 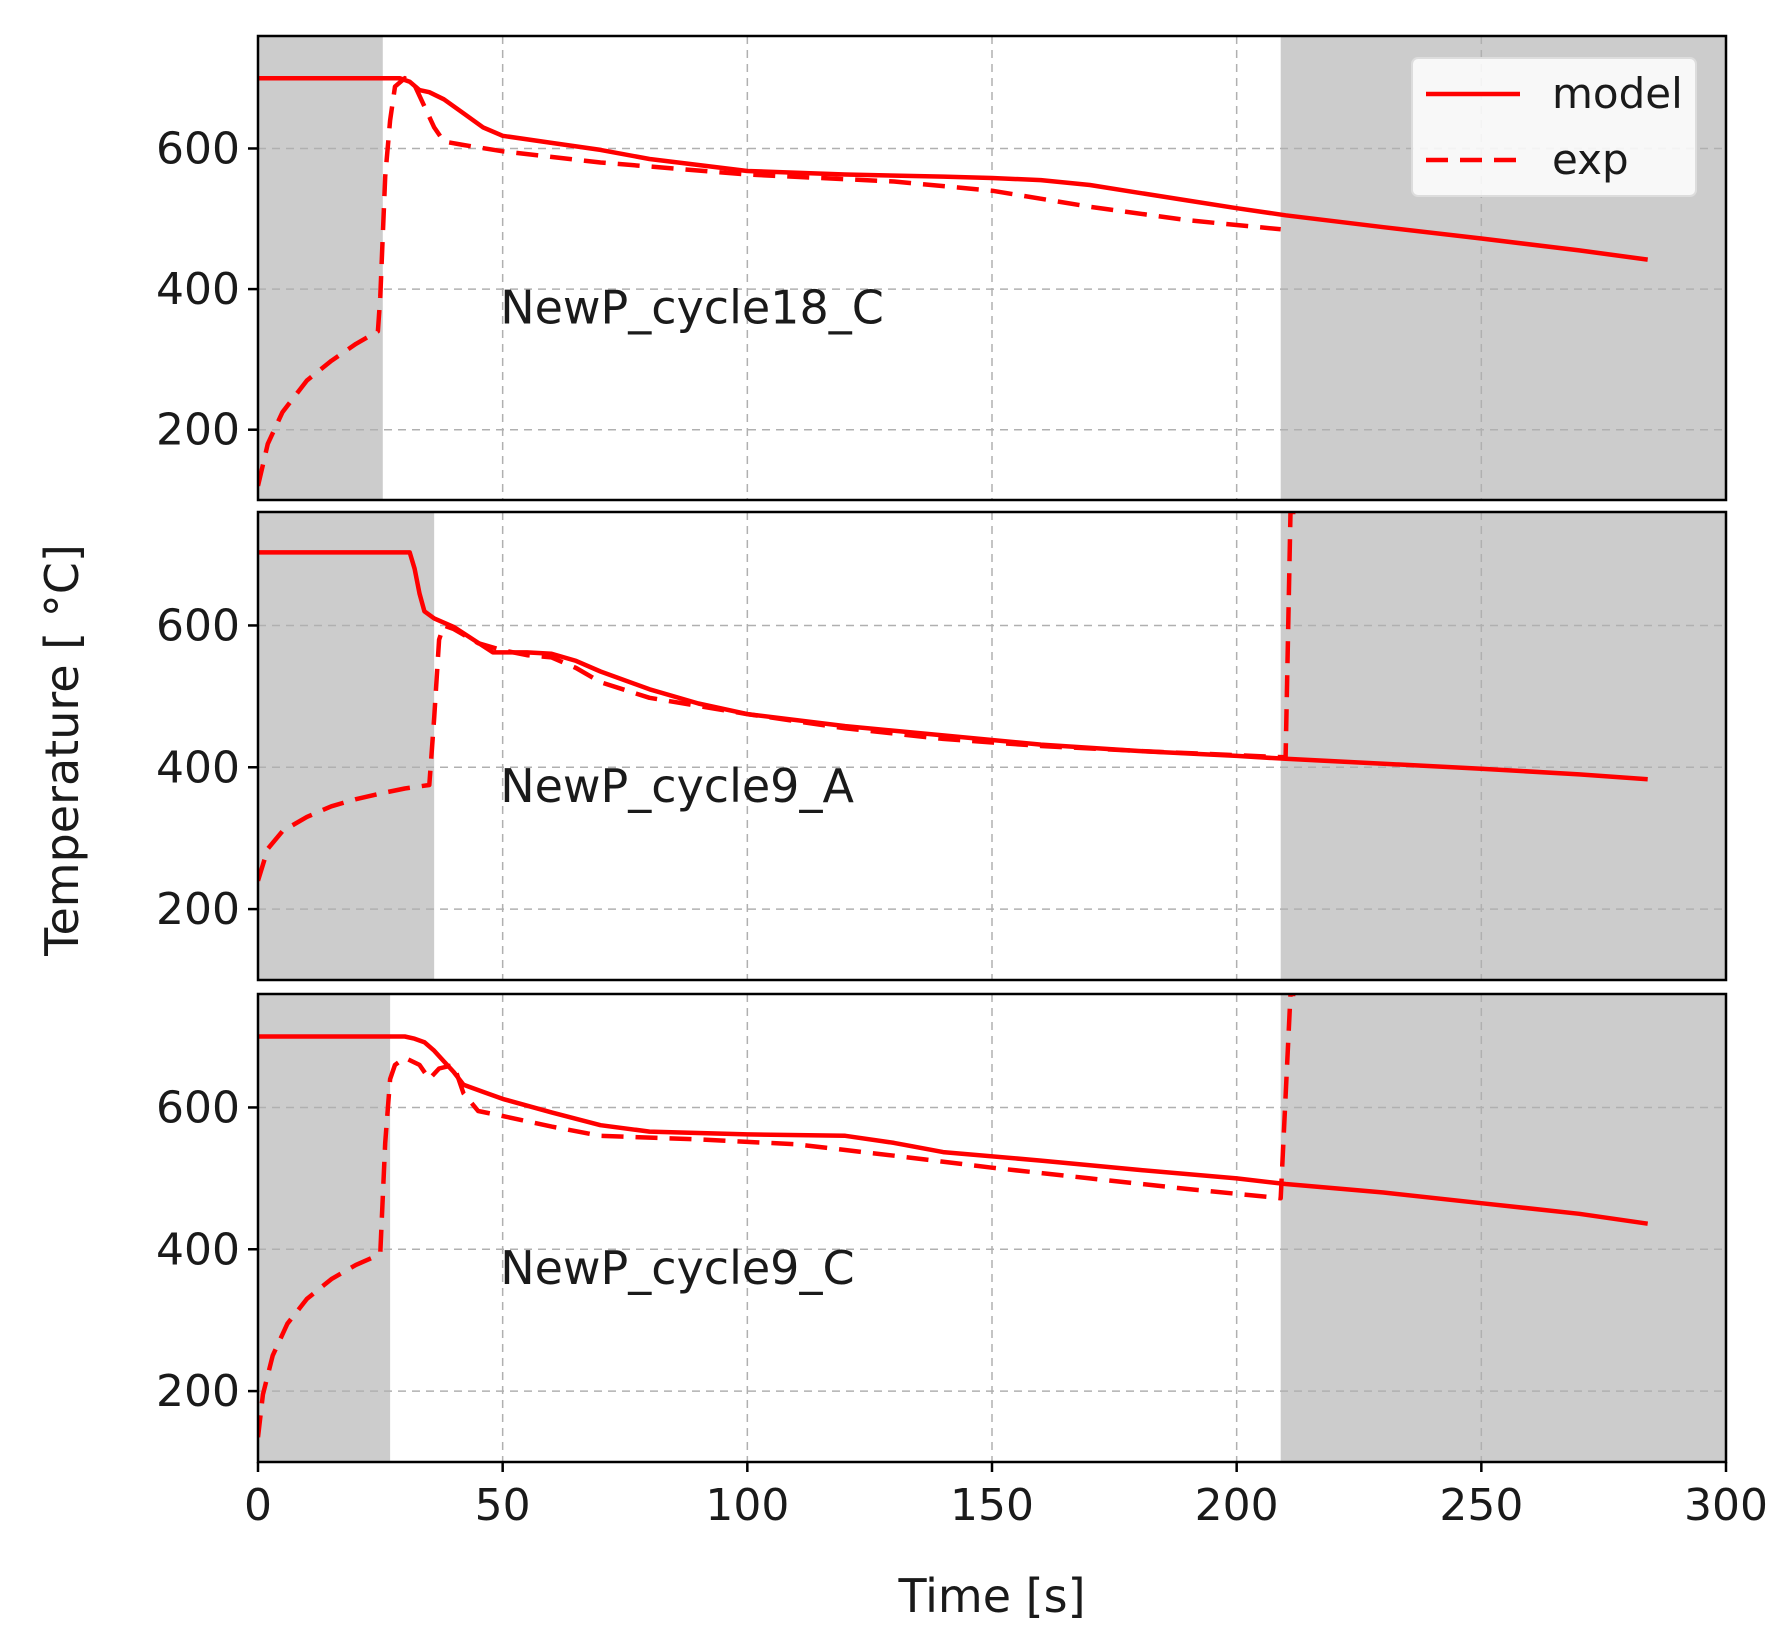 I want to click on x-axis: 0 50 100 150 200 250 300, so click(x=1006, y=1496).